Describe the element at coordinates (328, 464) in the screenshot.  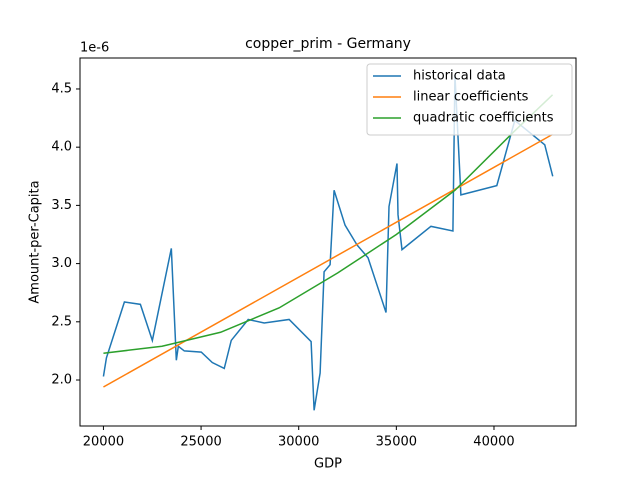
I see `x-axis-label: GDP` at that location.